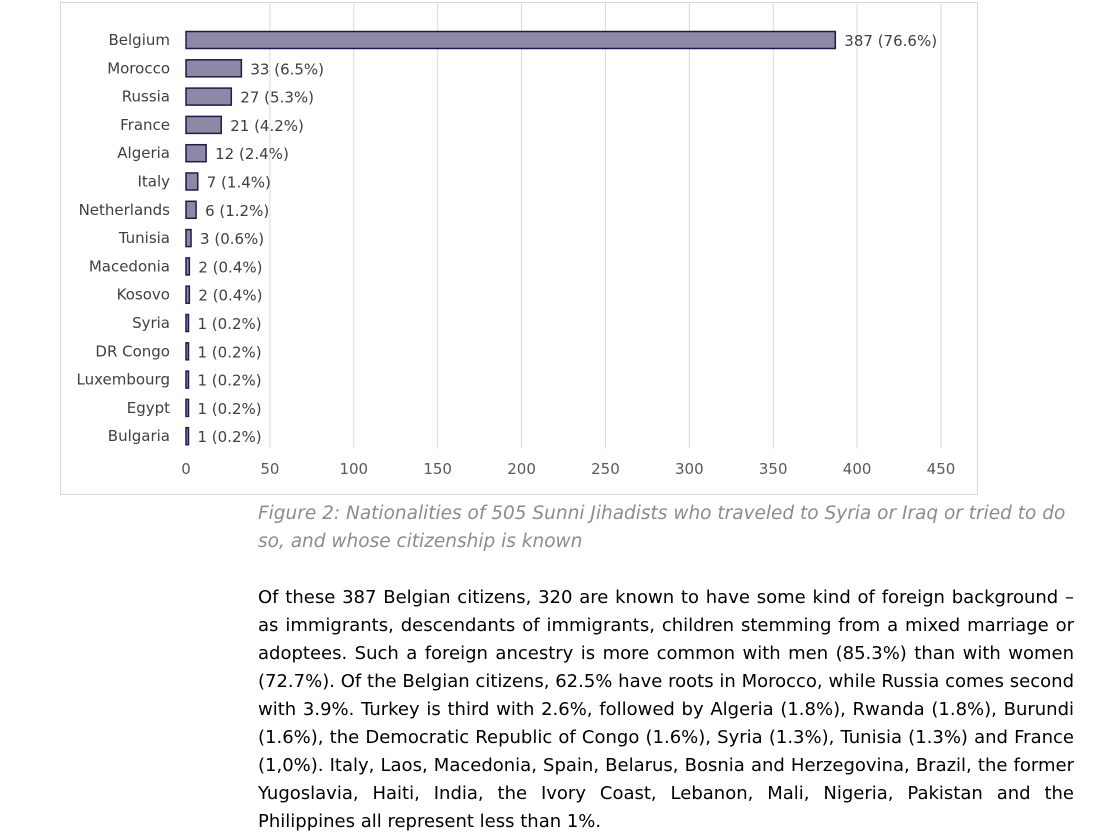  What do you see at coordinates (187, 323) in the screenshot?
I see `bar-syria` at bounding box center [187, 323].